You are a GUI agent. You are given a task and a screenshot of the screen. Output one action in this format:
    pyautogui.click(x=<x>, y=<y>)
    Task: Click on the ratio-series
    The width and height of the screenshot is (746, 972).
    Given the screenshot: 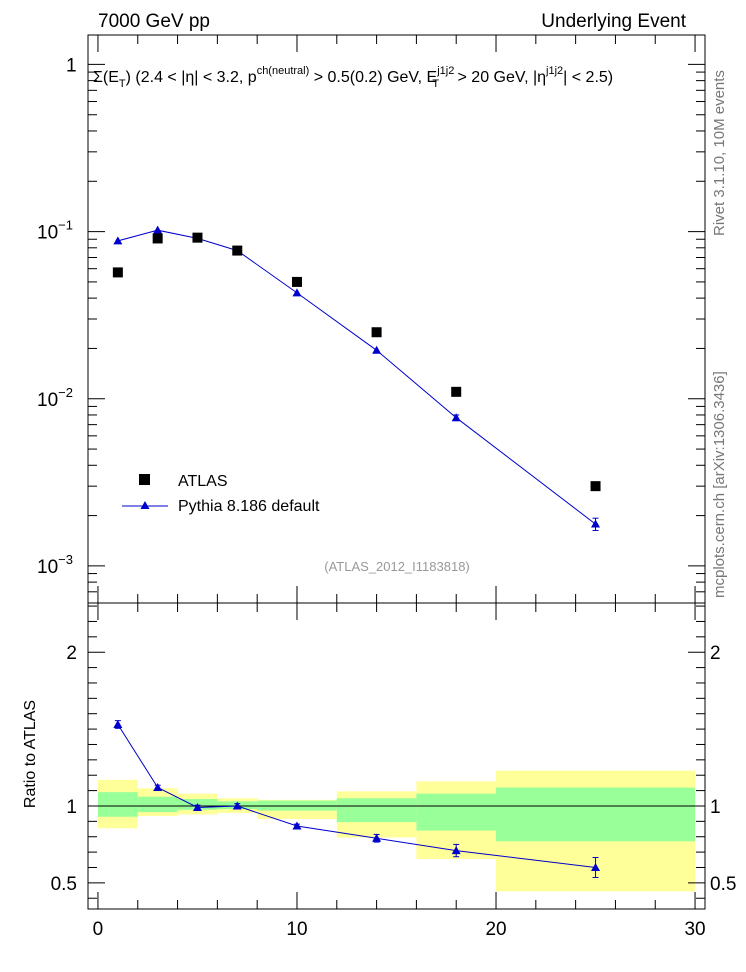 What is the action you would take?
    pyautogui.click(x=357, y=798)
    